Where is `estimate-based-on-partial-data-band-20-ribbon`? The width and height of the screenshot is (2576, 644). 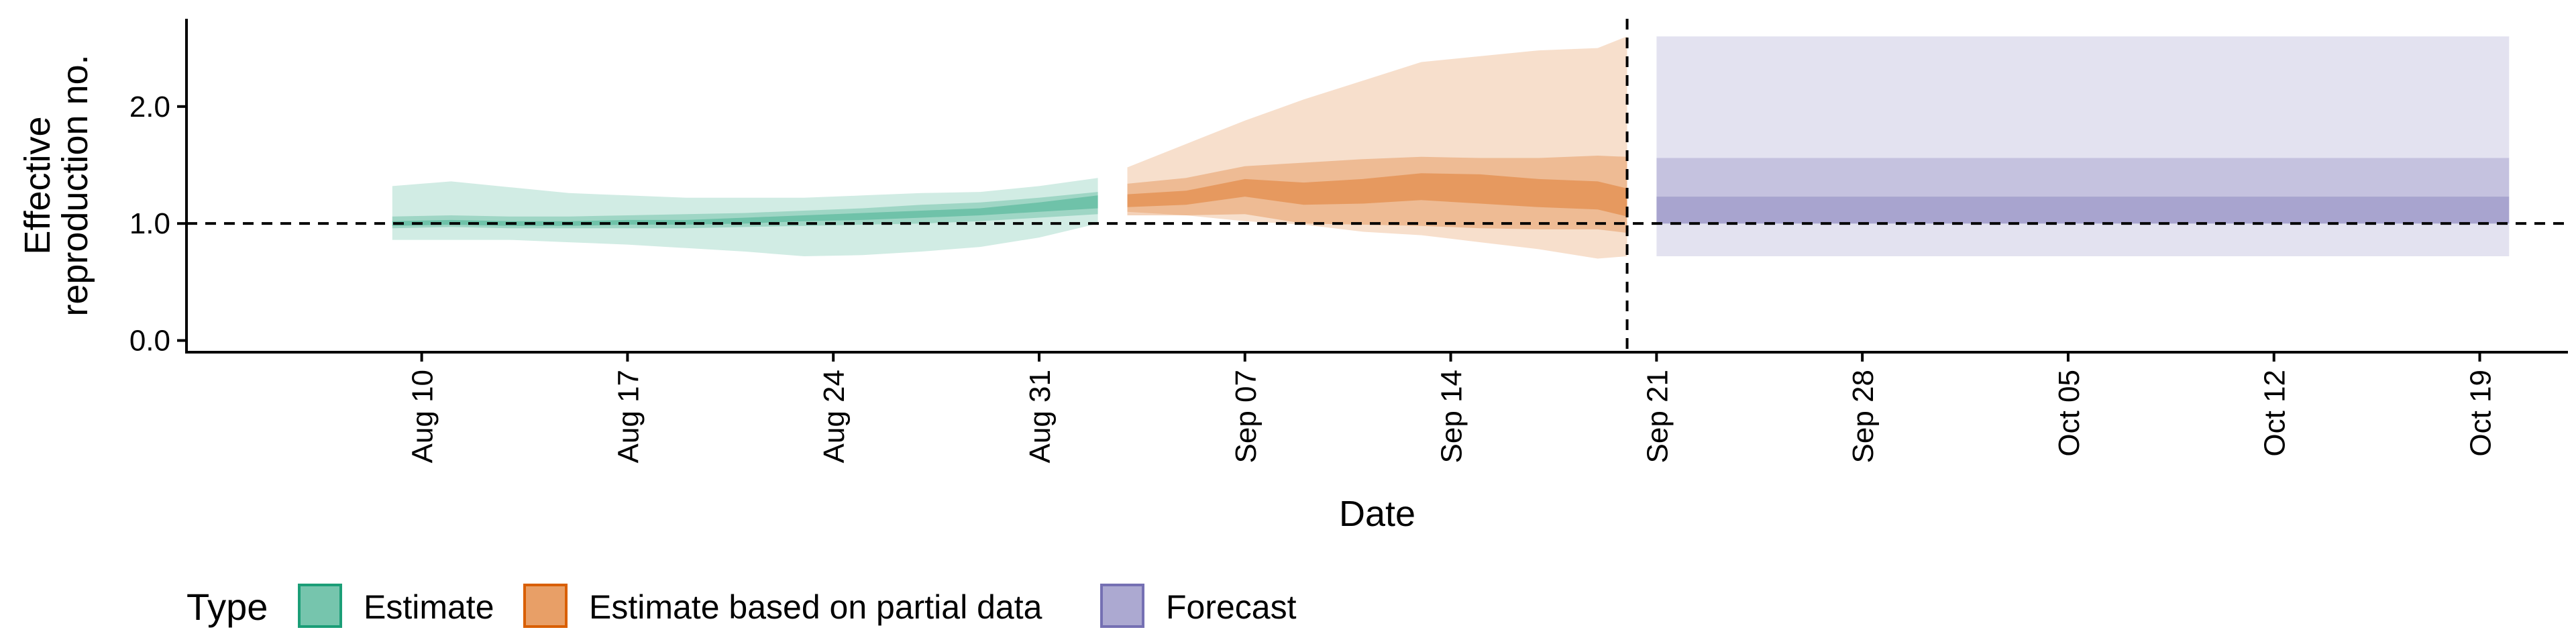 estimate-based-on-partial-data-band-20-ribbon is located at coordinates (1377, 195).